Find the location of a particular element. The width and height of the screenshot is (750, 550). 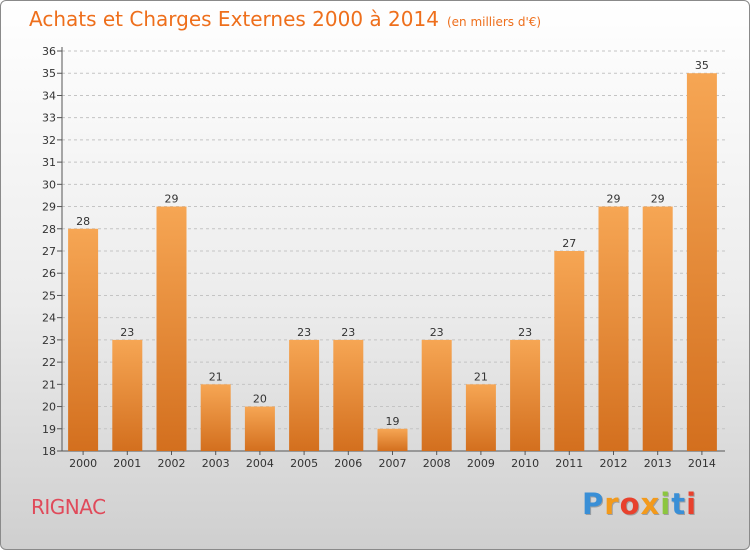

y-tick-label: 26 is located at coordinates (49, 273).